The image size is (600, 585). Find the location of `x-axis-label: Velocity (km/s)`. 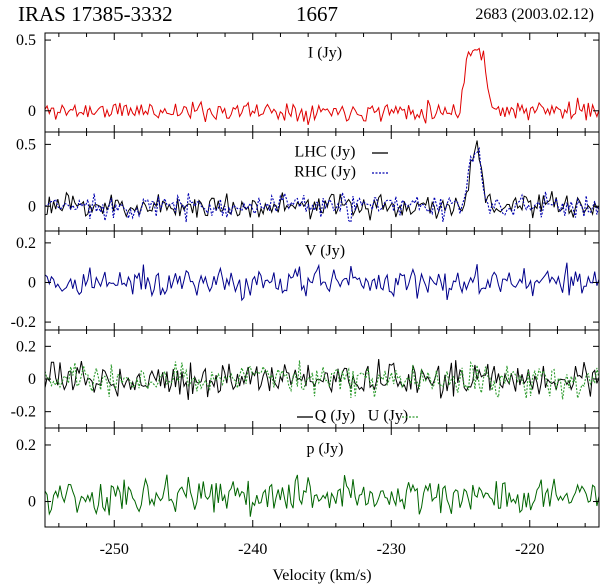

x-axis-label: Velocity (km/s) is located at coordinates (321, 575).